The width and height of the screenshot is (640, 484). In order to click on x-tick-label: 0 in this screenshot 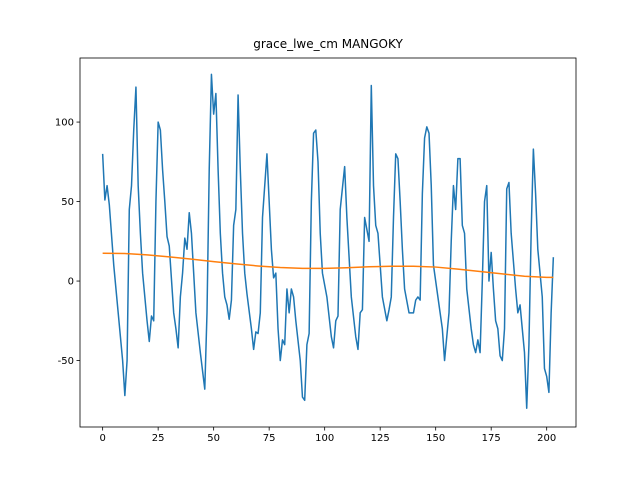, I will do `click(102, 438)`.